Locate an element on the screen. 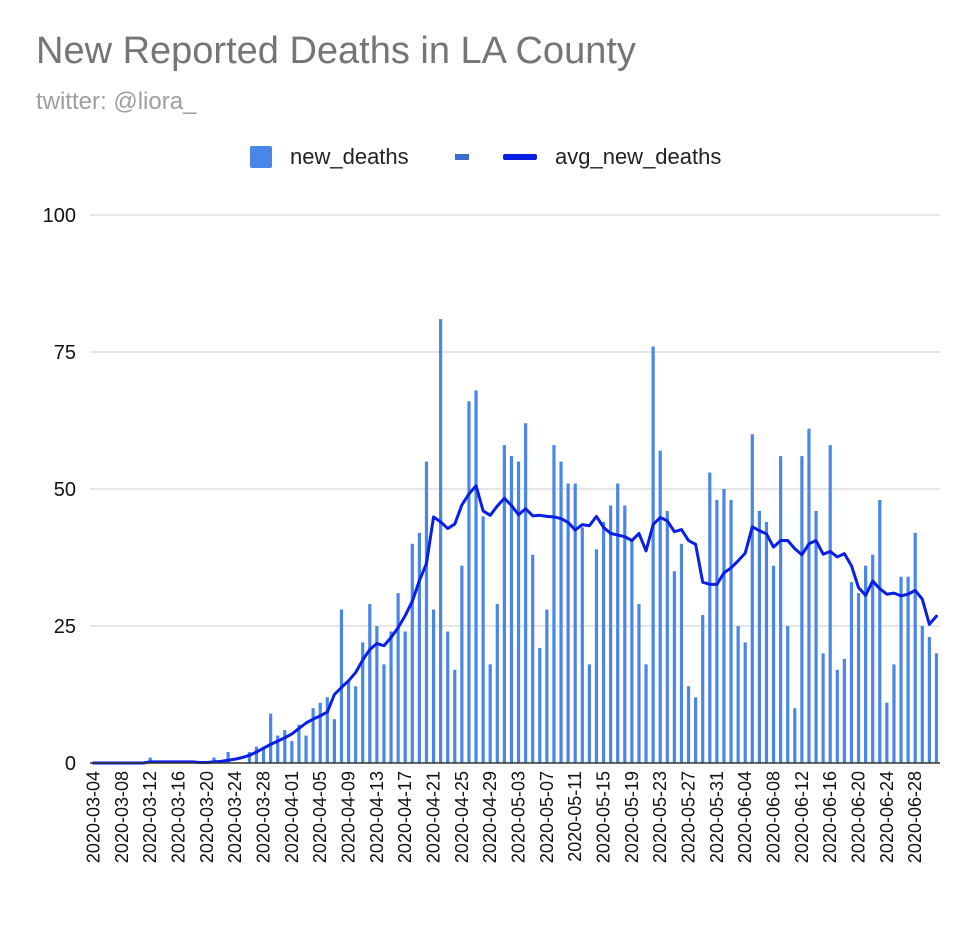 This screenshot has width=966, height=934. legend-item-new-deaths: new_deaths is located at coordinates (329, 157).